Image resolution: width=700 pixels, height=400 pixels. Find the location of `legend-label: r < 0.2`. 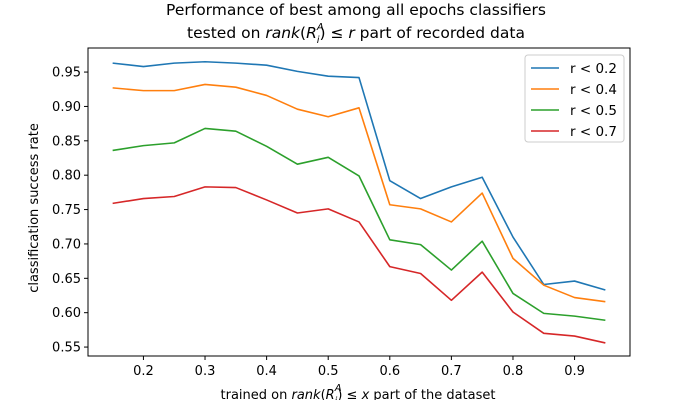

legend-label: r < 0.2 is located at coordinates (593, 69).